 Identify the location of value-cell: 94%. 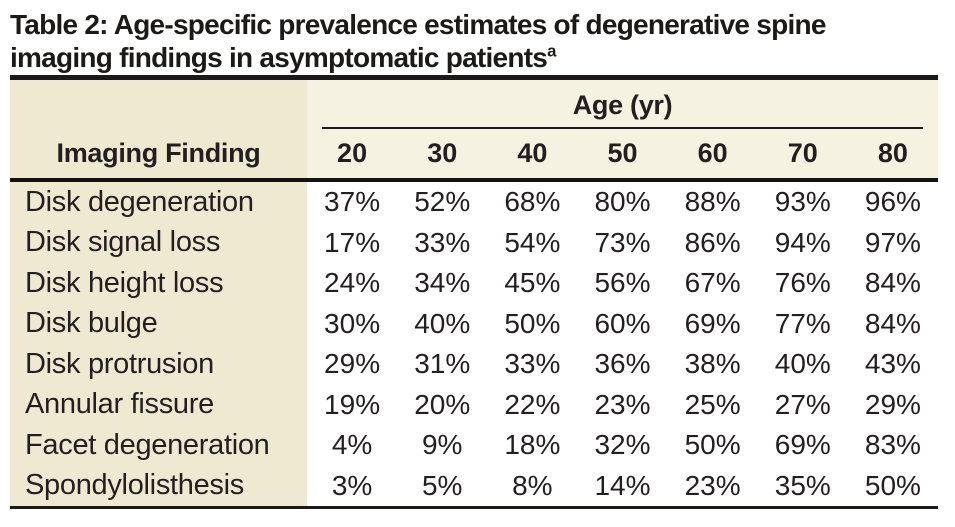
(802, 242).